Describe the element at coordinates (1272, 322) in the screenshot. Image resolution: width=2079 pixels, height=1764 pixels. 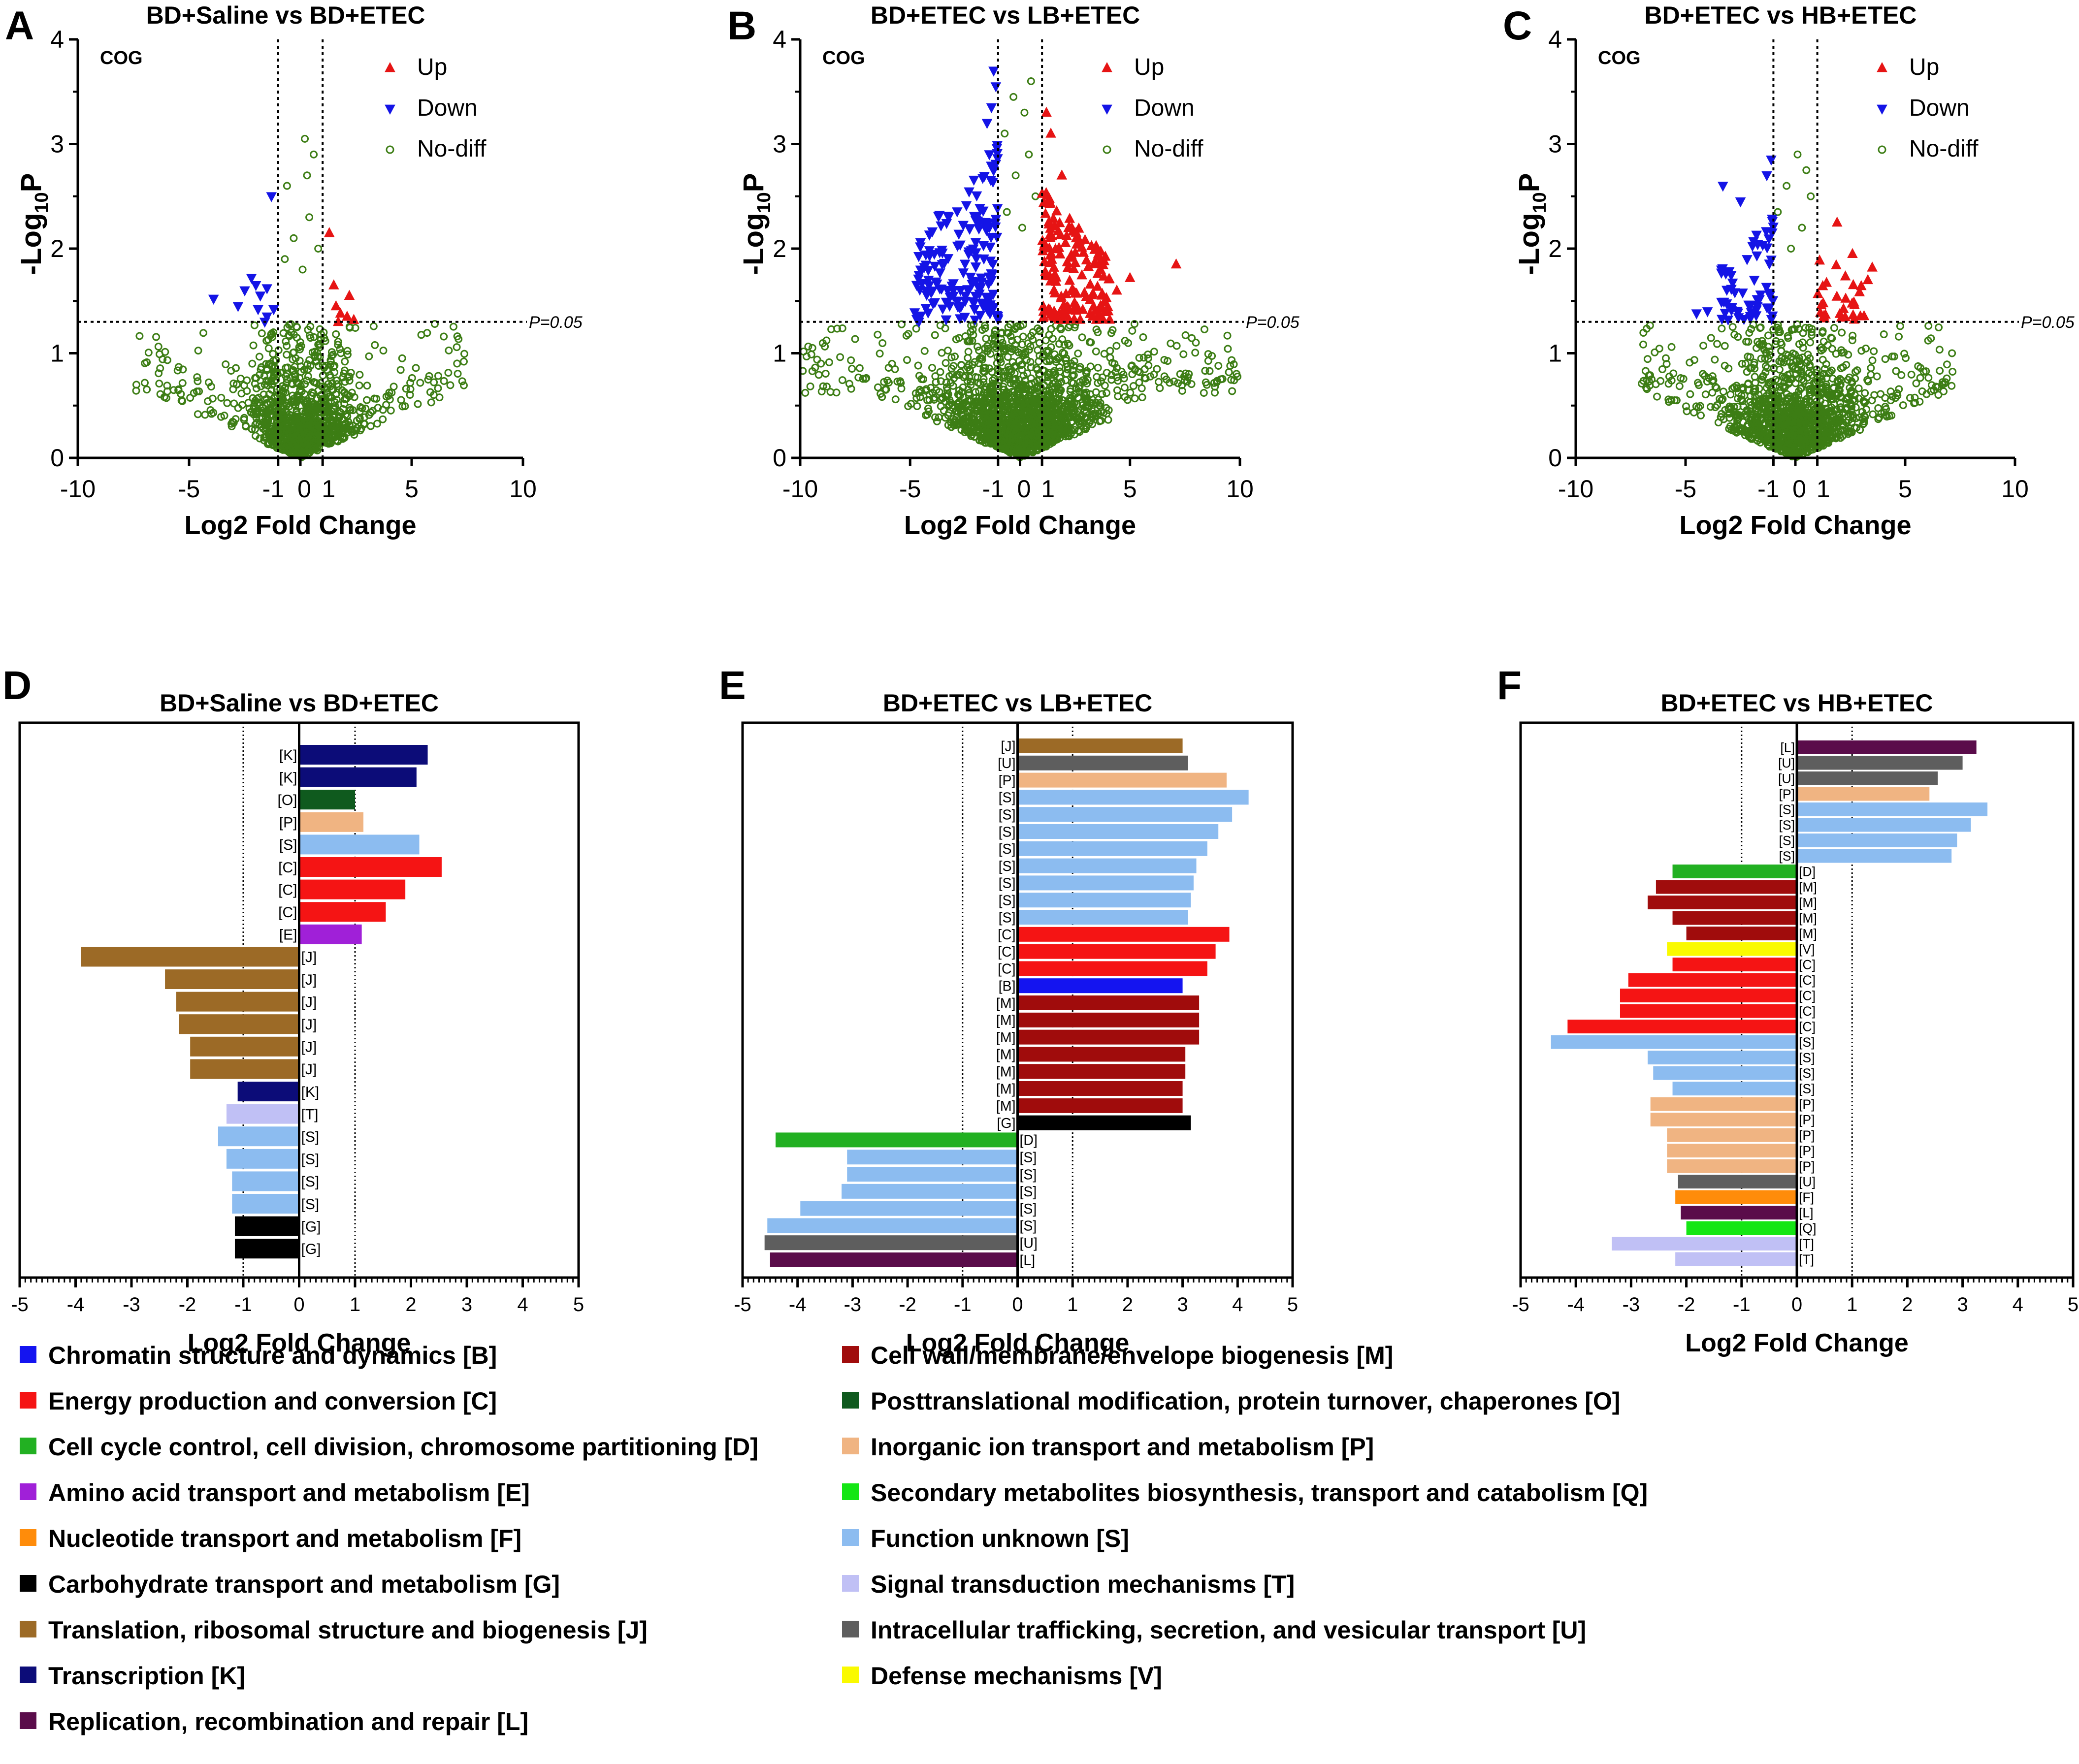
I see `p-threshold-label: P=0.05` at that location.